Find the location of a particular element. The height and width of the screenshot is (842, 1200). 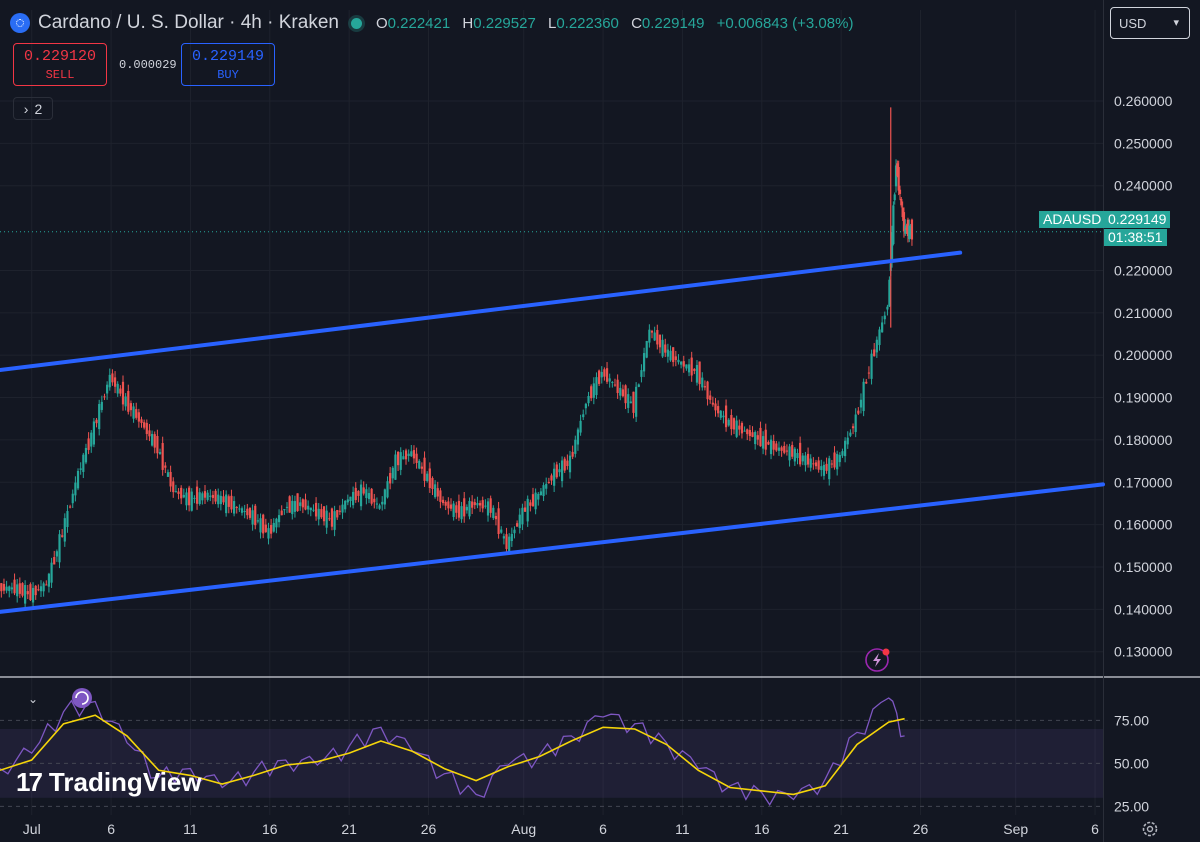

y-tick-label: 0.260000 is located at coordinates (1143, 101).